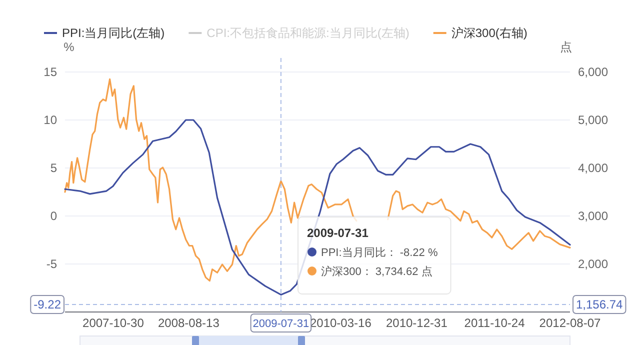 The width and height of the screenshot is (640, 345). I want to click on y2-tick-label: 3,000, so click(593, 216).